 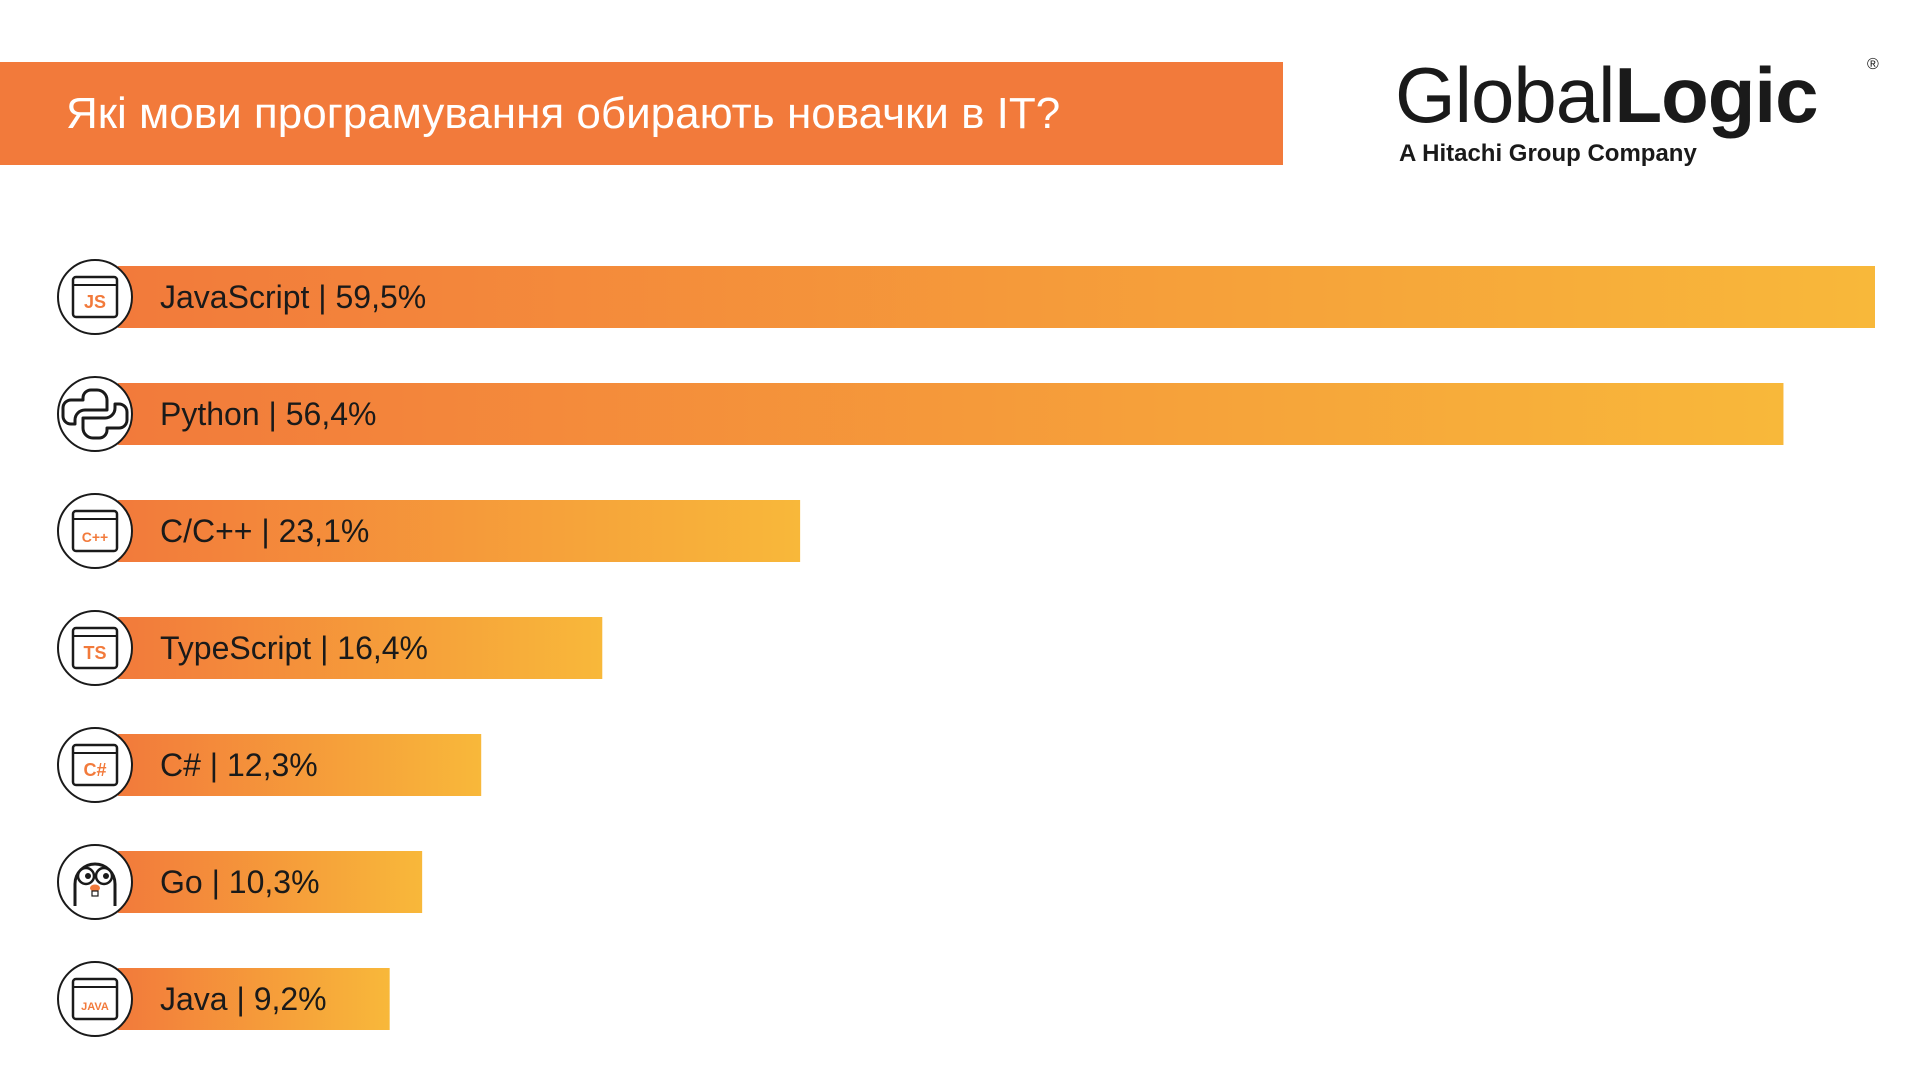 I want to click on icon-text: C++, so click(x=95, y=537).